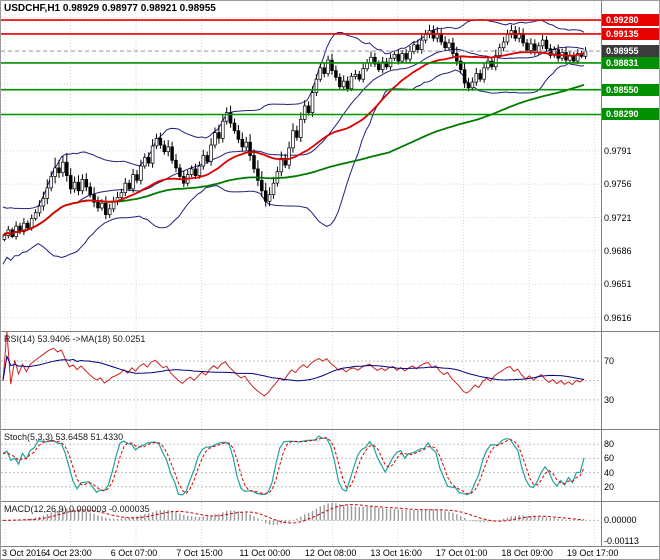  Describe the element at coordinates (620, 520) in the screenshot. I see `macd-axis-label: 0.00000` at that location.